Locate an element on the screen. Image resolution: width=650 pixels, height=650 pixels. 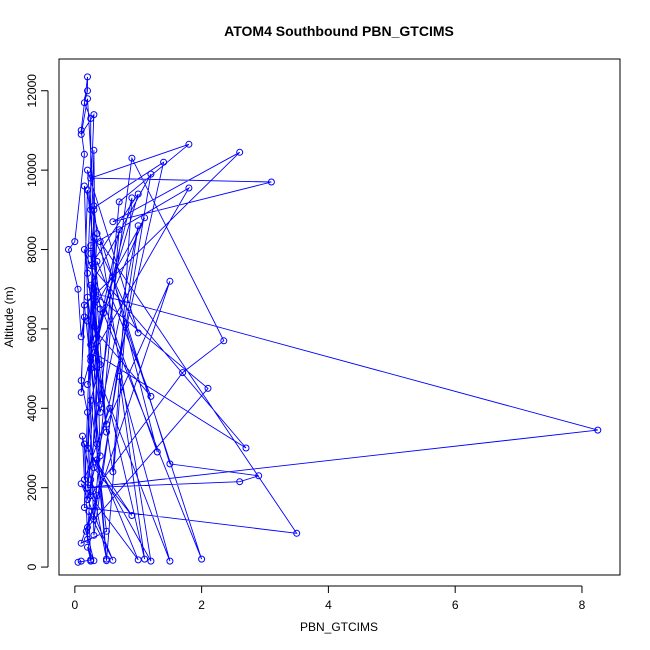
x-axis-label: PBN_GTCIMS is located at coordinates (339, 627).